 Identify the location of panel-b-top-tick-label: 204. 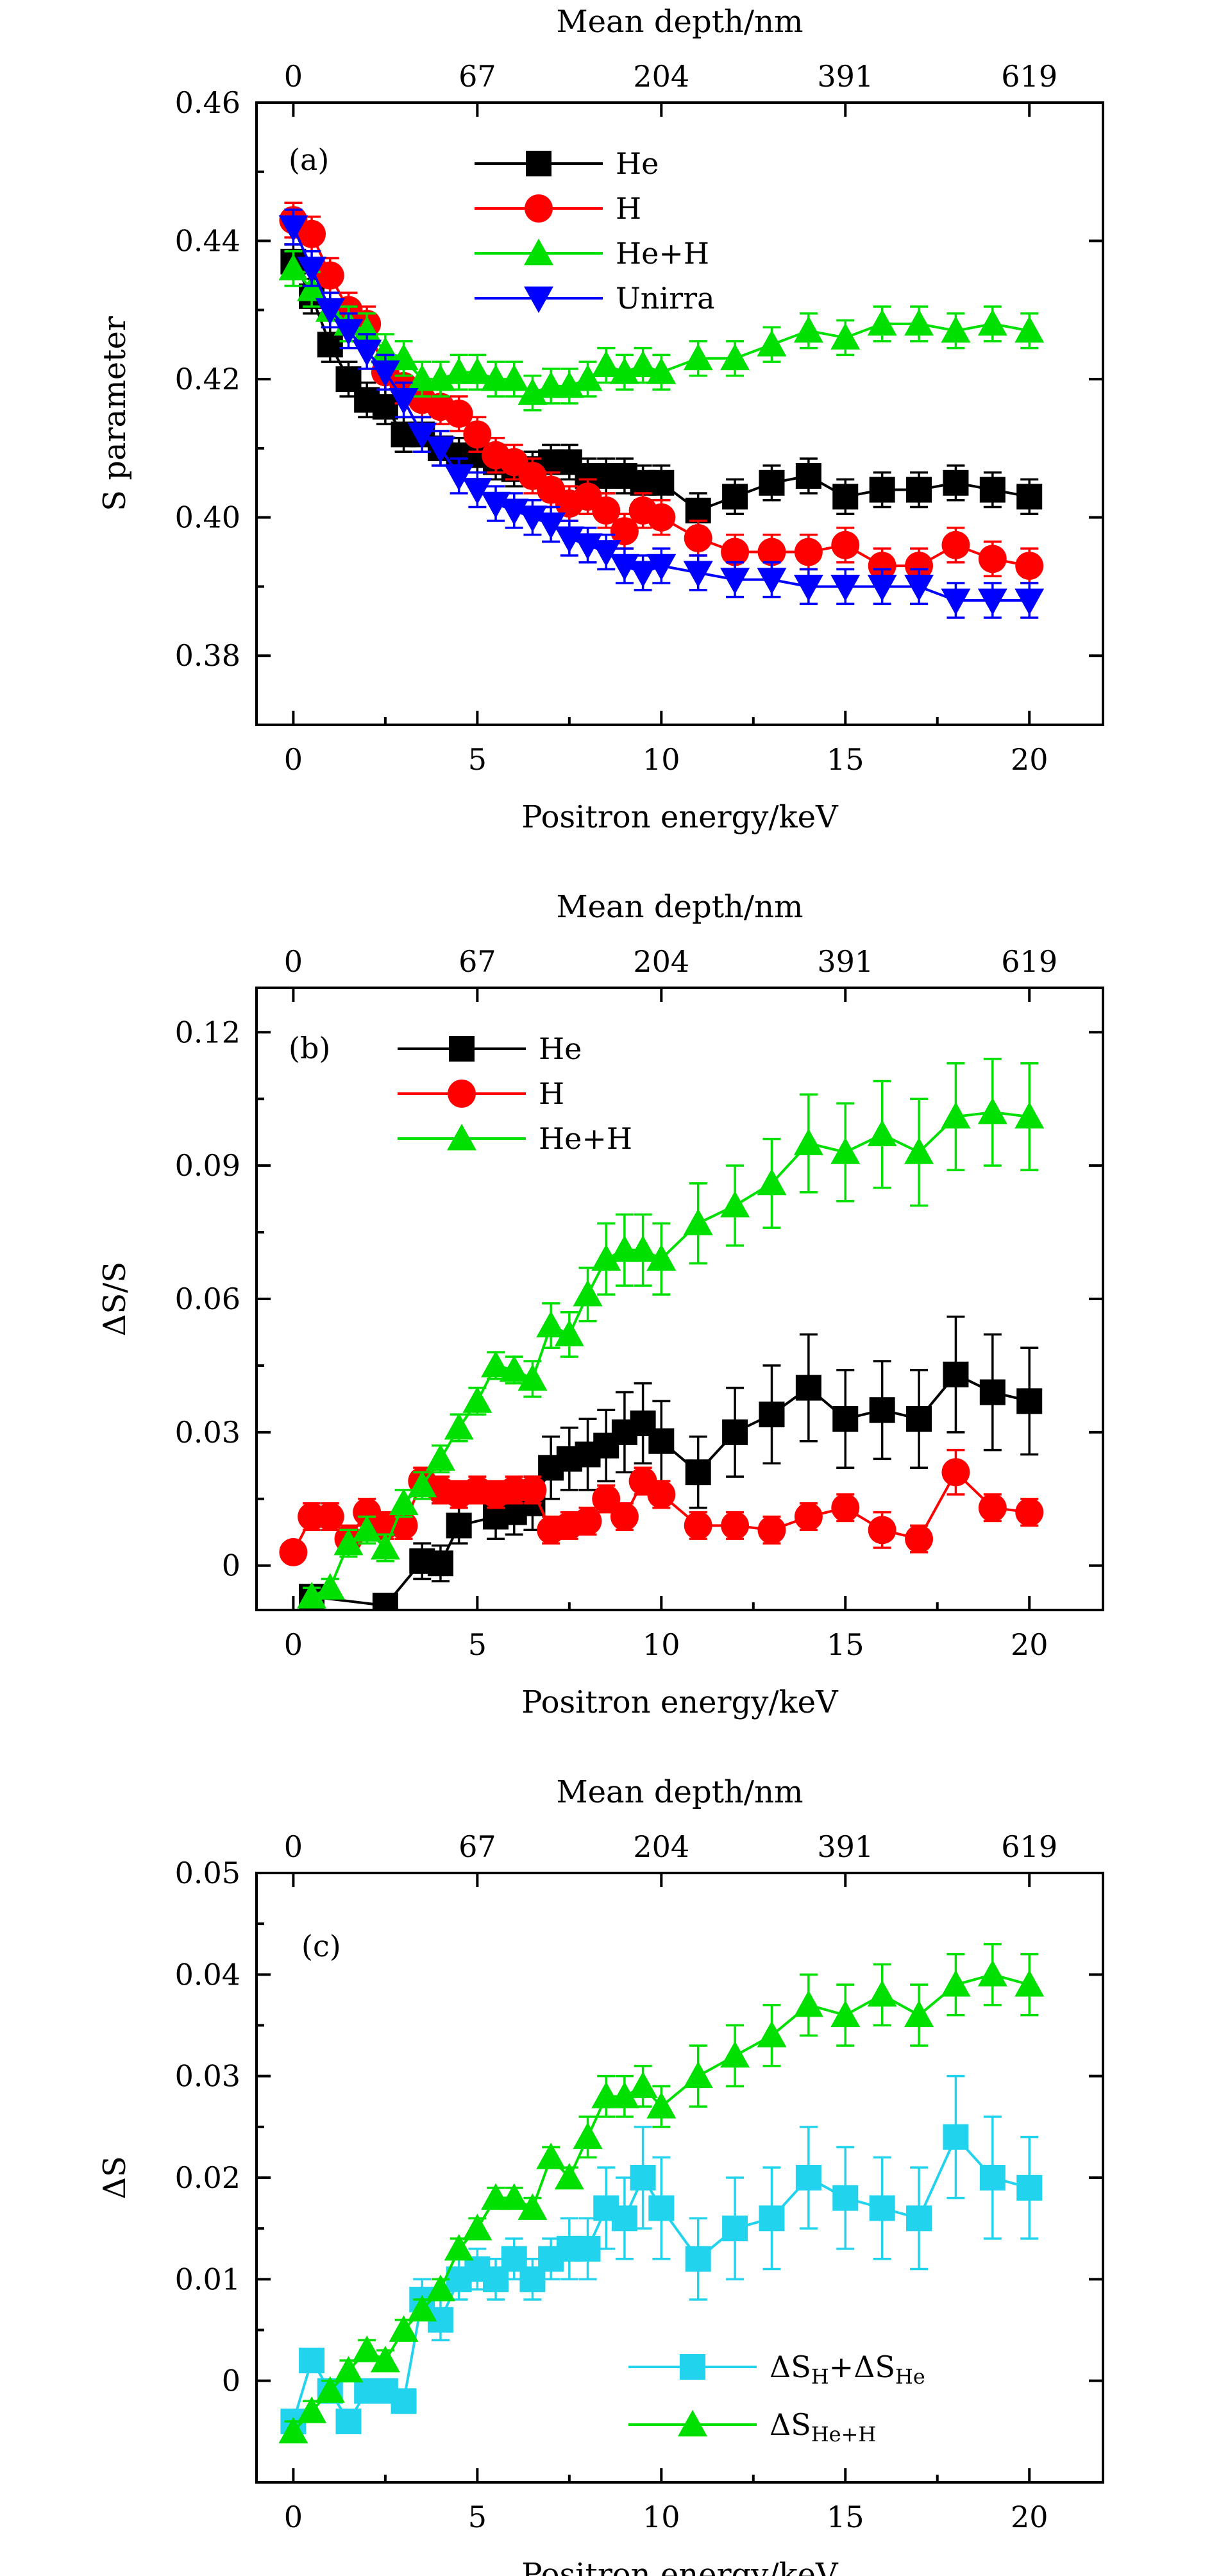
(661, 961).